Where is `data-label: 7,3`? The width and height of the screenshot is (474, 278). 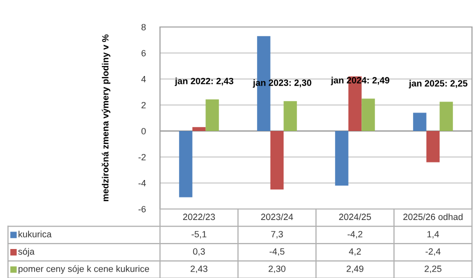 data-label: 7,3 is located at coordinates (277, 234).